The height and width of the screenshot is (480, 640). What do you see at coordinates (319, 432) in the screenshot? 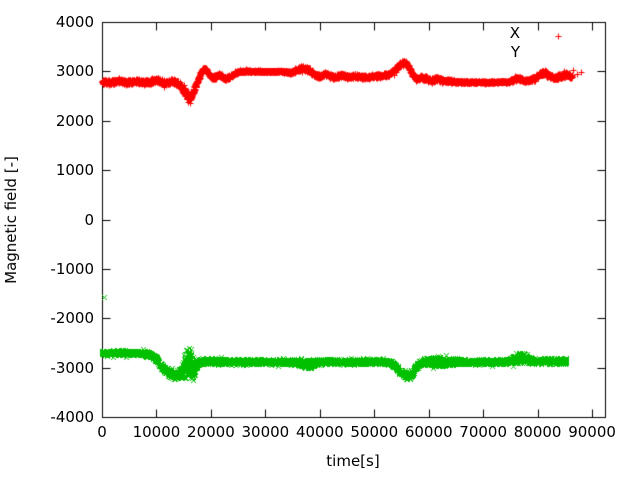
I see `x-tick-label: 40000` at bounding box center [319, 432].